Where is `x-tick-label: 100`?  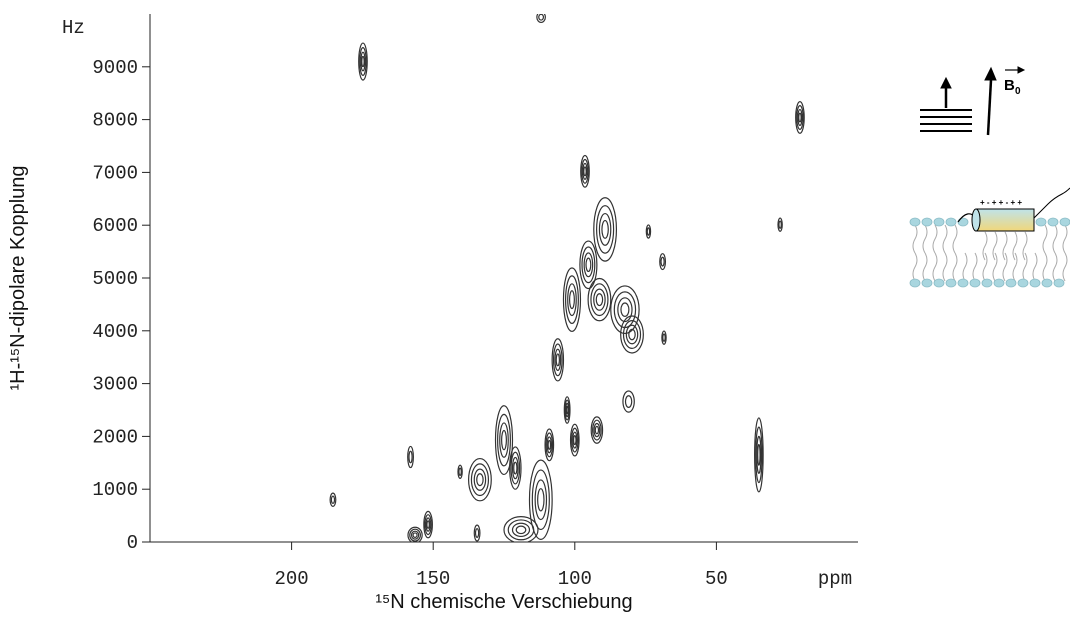 x-tick-label: 100 is located at coordinates (575, 579).